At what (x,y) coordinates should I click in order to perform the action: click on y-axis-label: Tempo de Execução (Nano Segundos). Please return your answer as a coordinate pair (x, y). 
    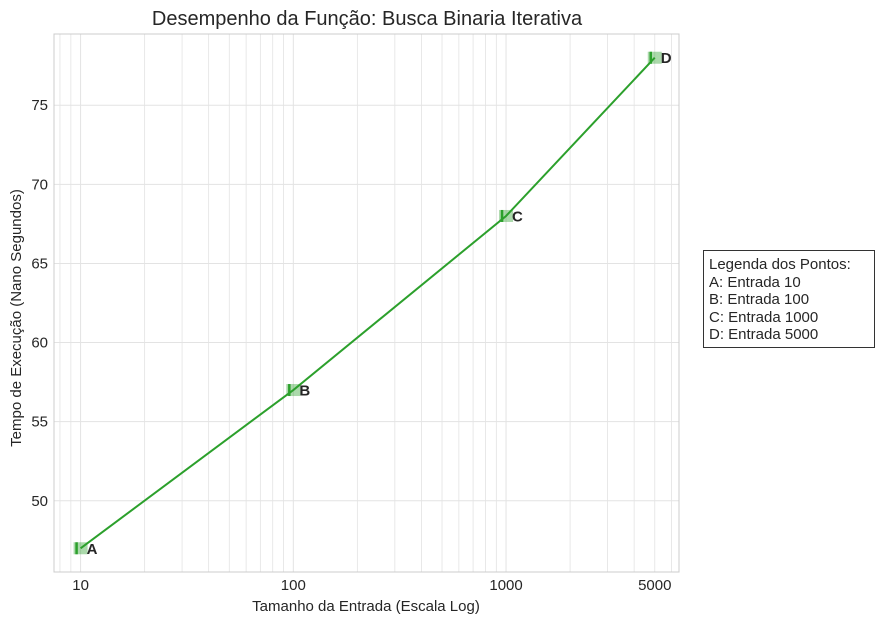
    Looking at the image, I should click on (16, 318).